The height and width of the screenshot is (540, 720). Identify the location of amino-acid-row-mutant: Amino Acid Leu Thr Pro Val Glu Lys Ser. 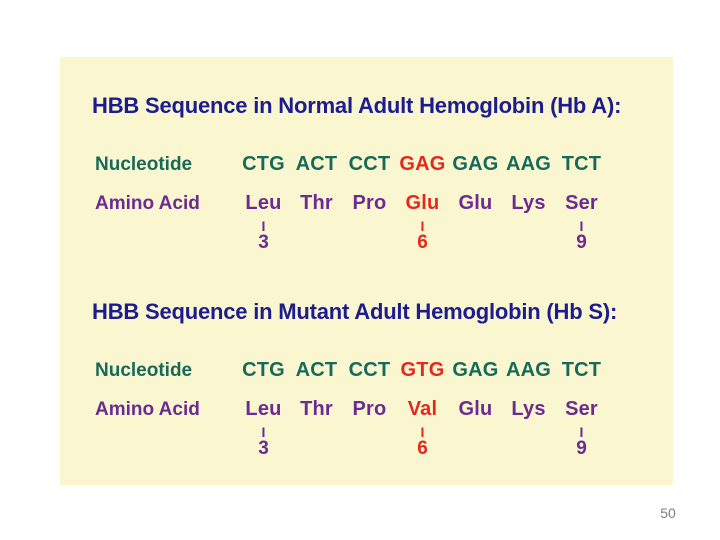
(366, 409).